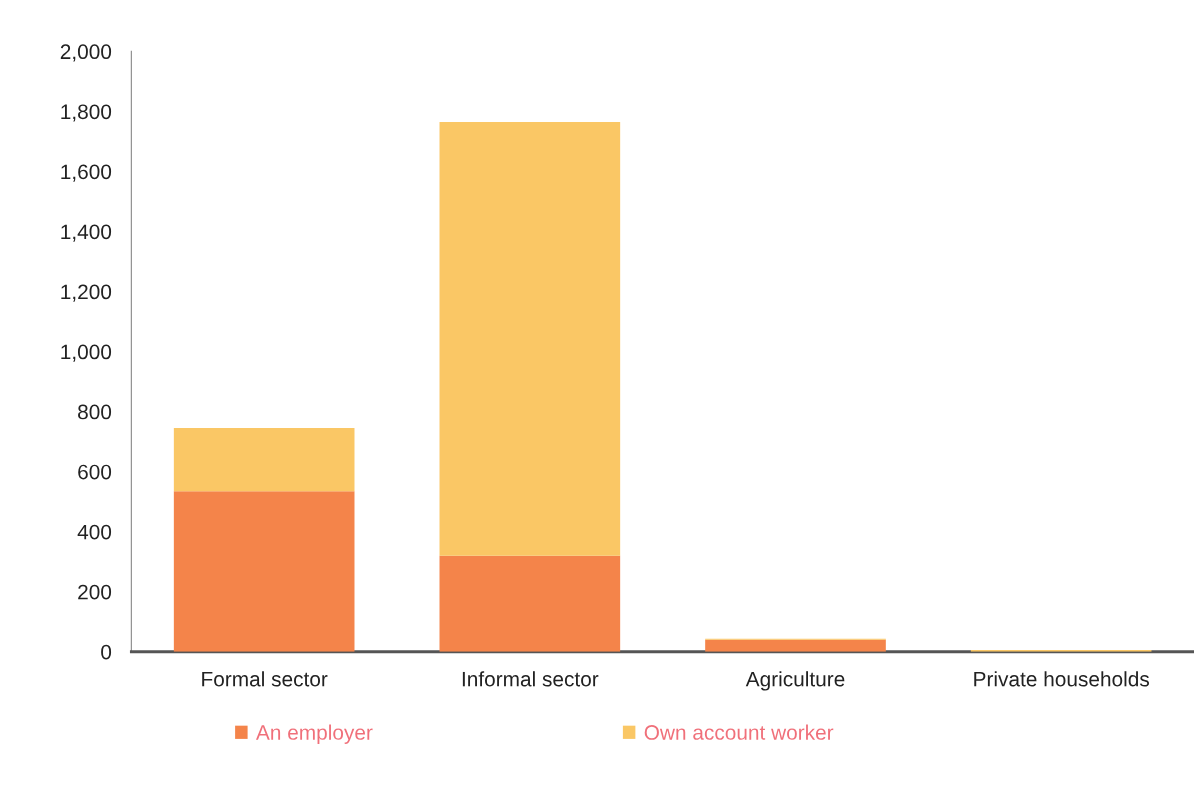 This screenshot has width=1194, height=790. I want to click on y-tick-label: 200, so click(95, 592).